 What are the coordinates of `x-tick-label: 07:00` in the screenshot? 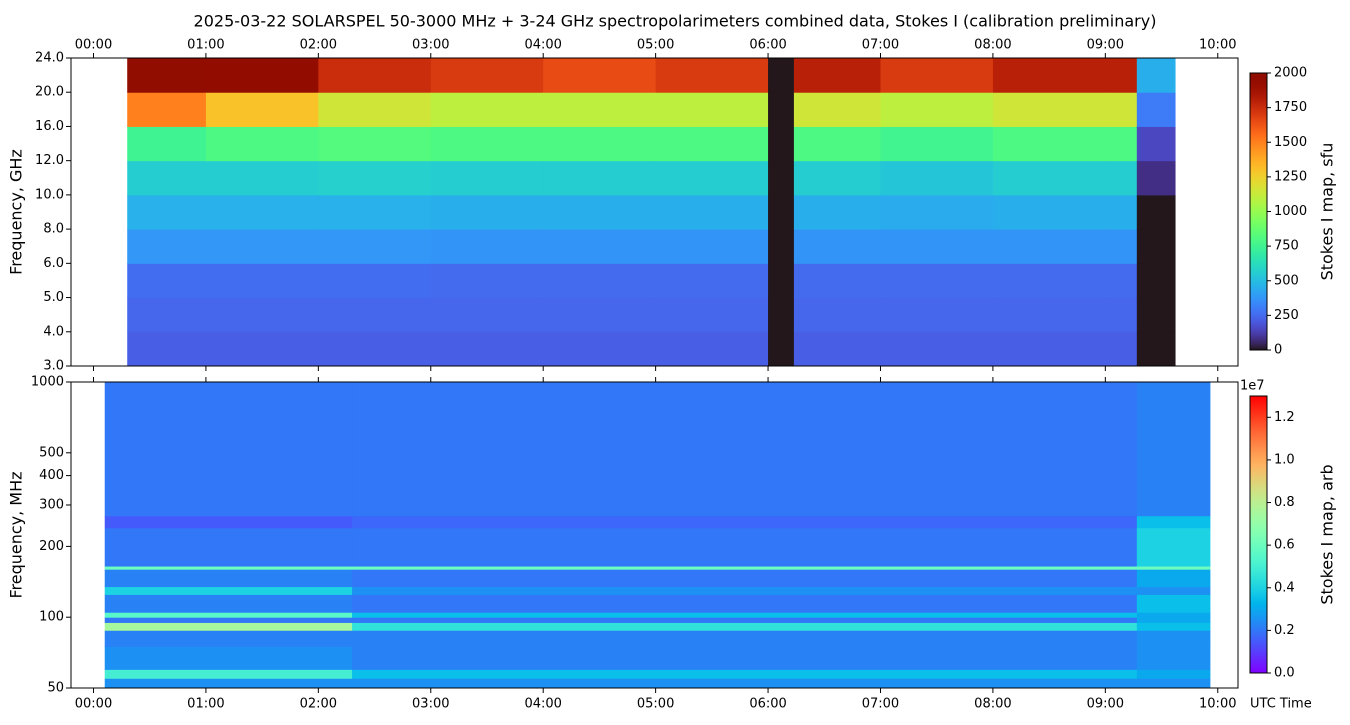 It's located at (880, 704).